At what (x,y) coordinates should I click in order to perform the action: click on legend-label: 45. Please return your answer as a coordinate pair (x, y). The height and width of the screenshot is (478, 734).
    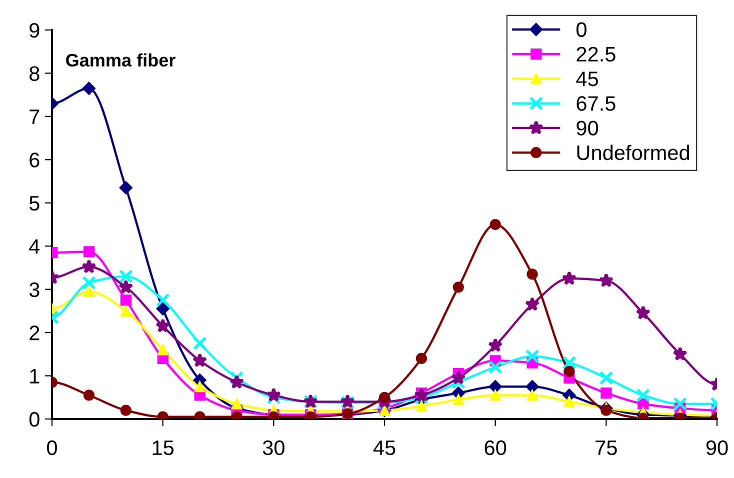
    Looking at the image, I should click on (587, 79).